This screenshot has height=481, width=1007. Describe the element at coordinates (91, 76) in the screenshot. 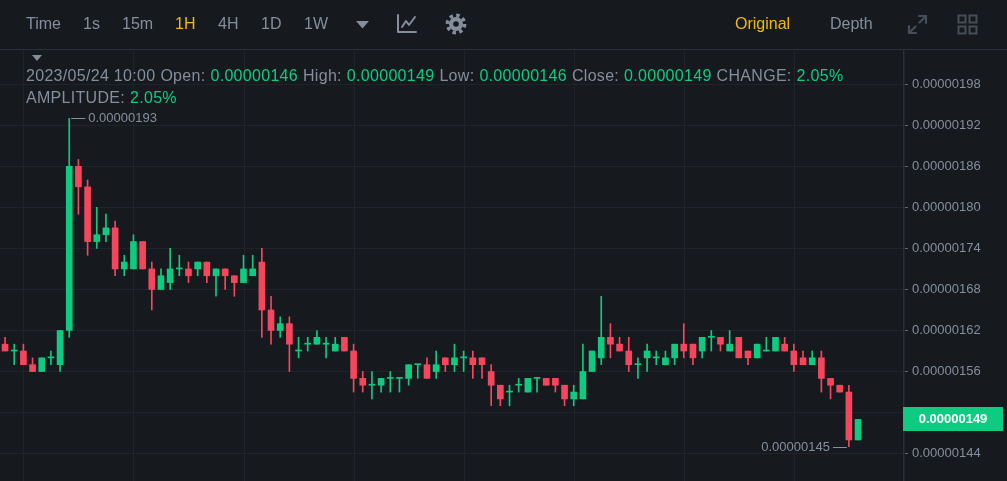

I see `annotation: 2023/05/24 10:00` at that location.